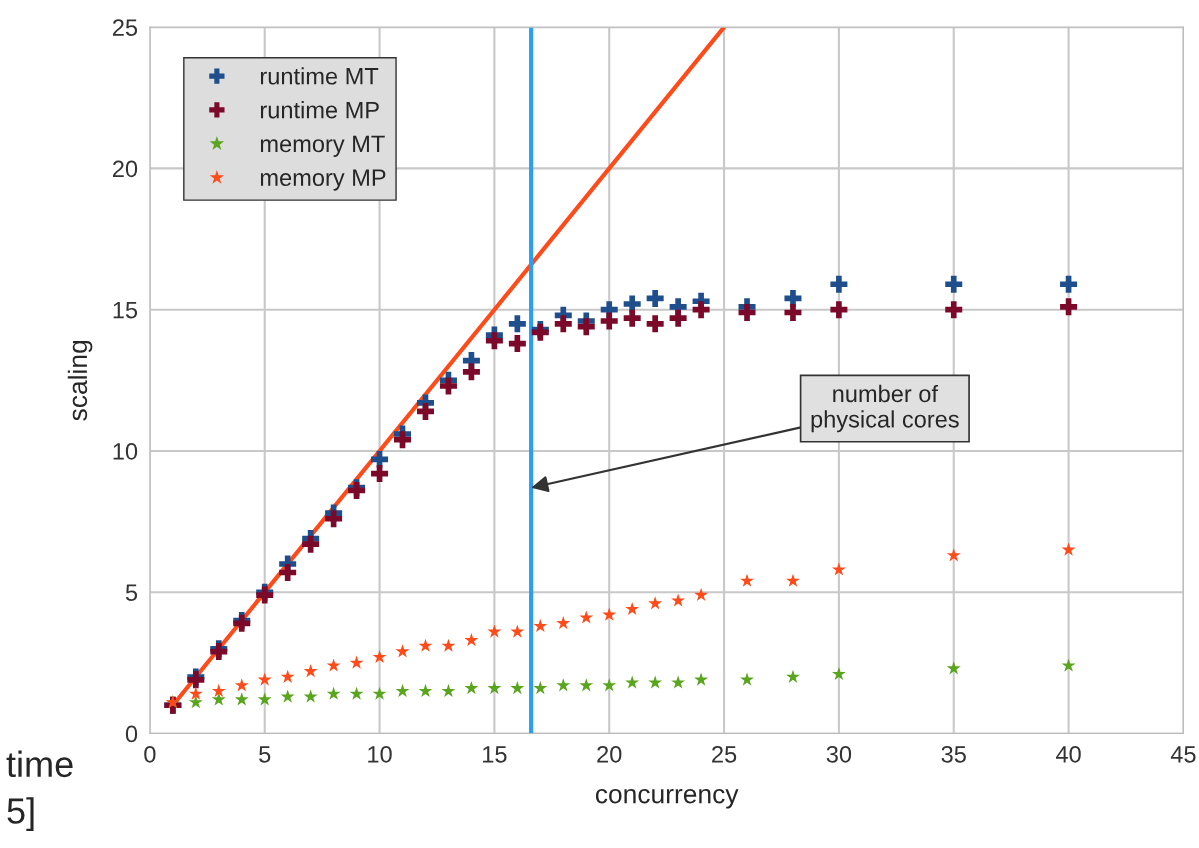  Describe the element at coordinates (319, 76) in the screenshot. I see `legend-label: runtime MT` at that location.